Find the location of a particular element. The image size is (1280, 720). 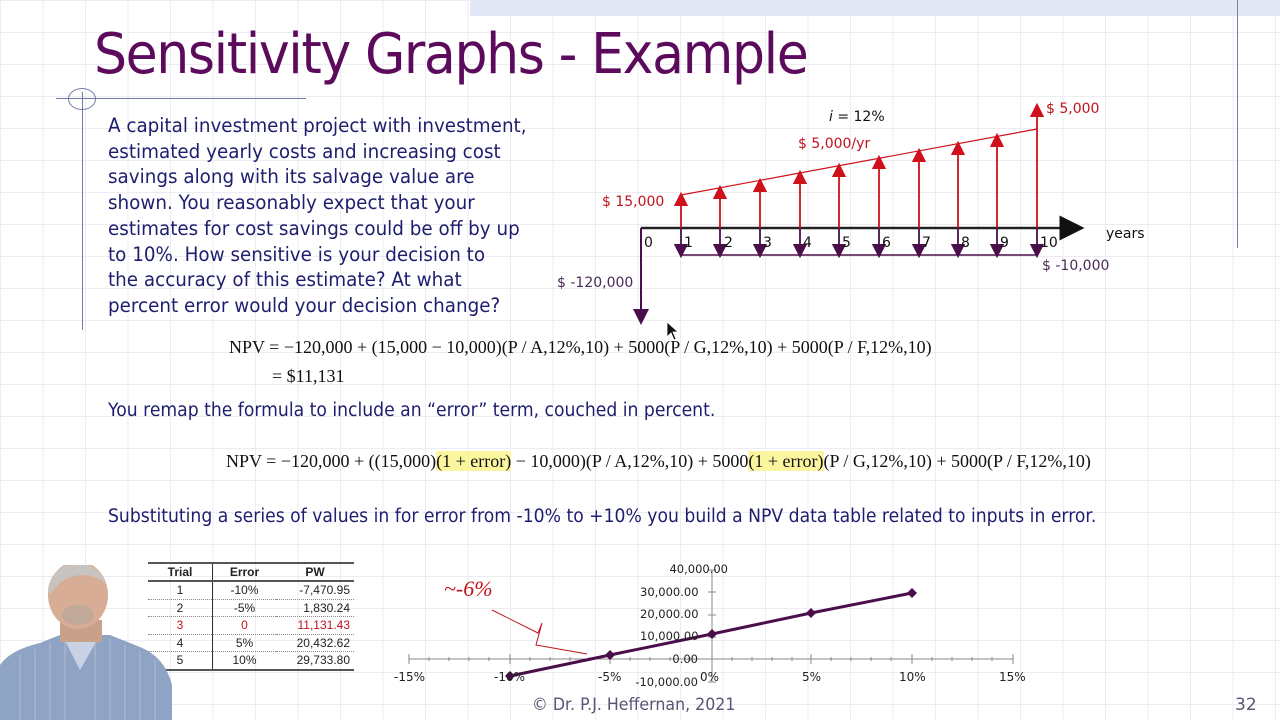

column-header-pw: PW is located at coordinates (315, 572).